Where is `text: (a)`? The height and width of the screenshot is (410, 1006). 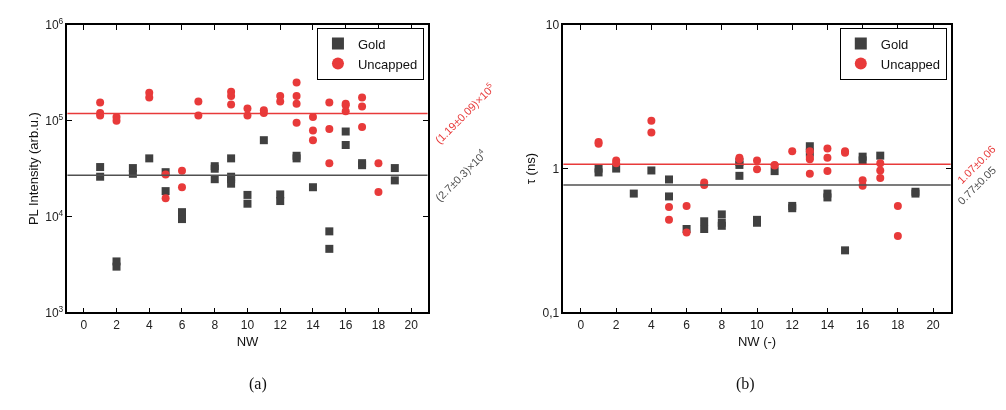 text: (a) is located at coordinates (258, 384).